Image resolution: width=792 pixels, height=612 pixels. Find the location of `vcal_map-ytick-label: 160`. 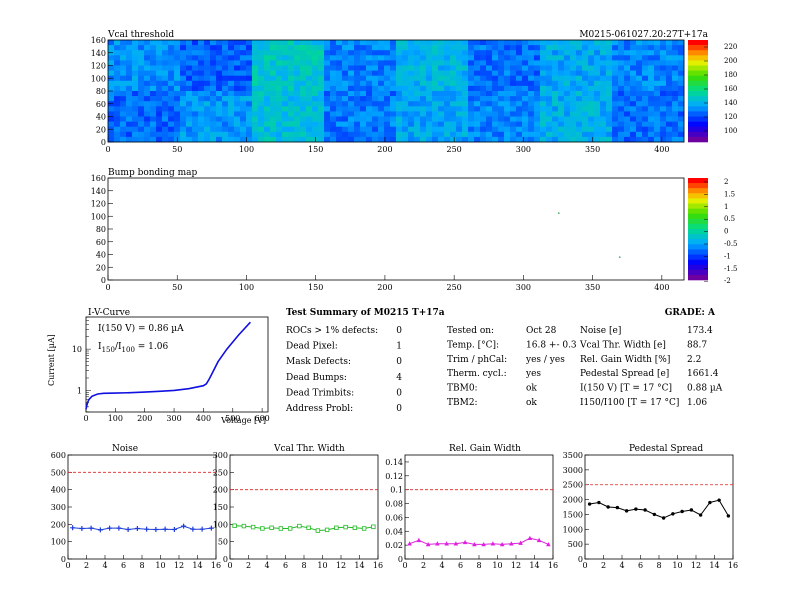

vcal_map-ytick-label: 160 is located at coordinates (98, 40).